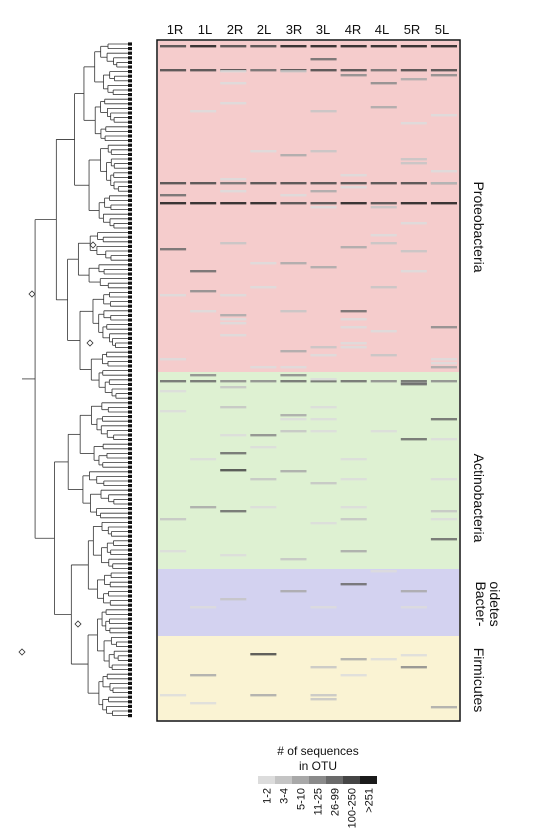 The height and width of the screenshot is (837, 550). I want to click on column-label: 4R, so click(353, 29).